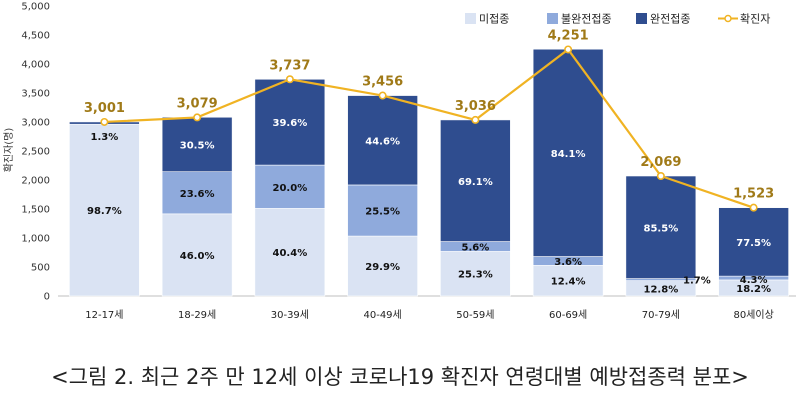 This screenshot has width=800, height=400. Describe the element at coordinates (197, 145) in the screenshot. I see `segment-label: 30.5%` at that location.